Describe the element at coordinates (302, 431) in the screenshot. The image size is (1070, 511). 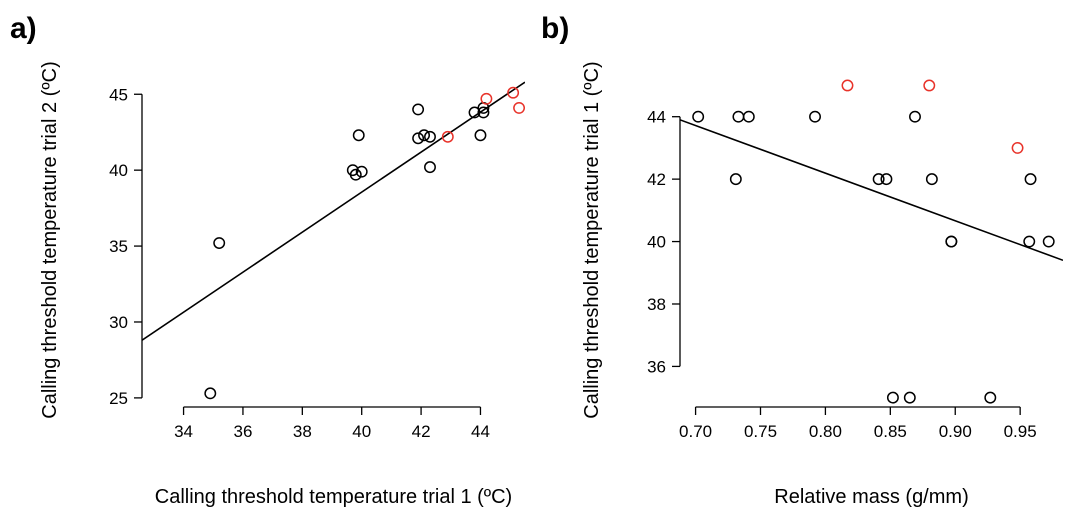
I see `x-tick-label: 38` at that location.